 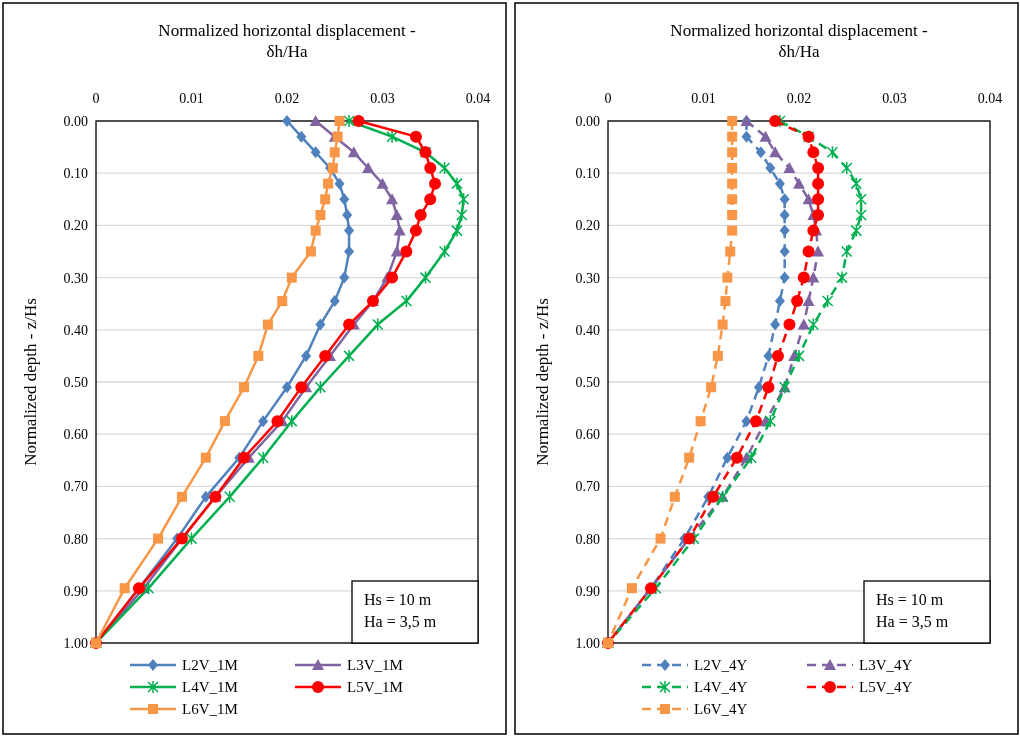 I want to click on legend-label: L5V_1M, so click(x=375, y=687).